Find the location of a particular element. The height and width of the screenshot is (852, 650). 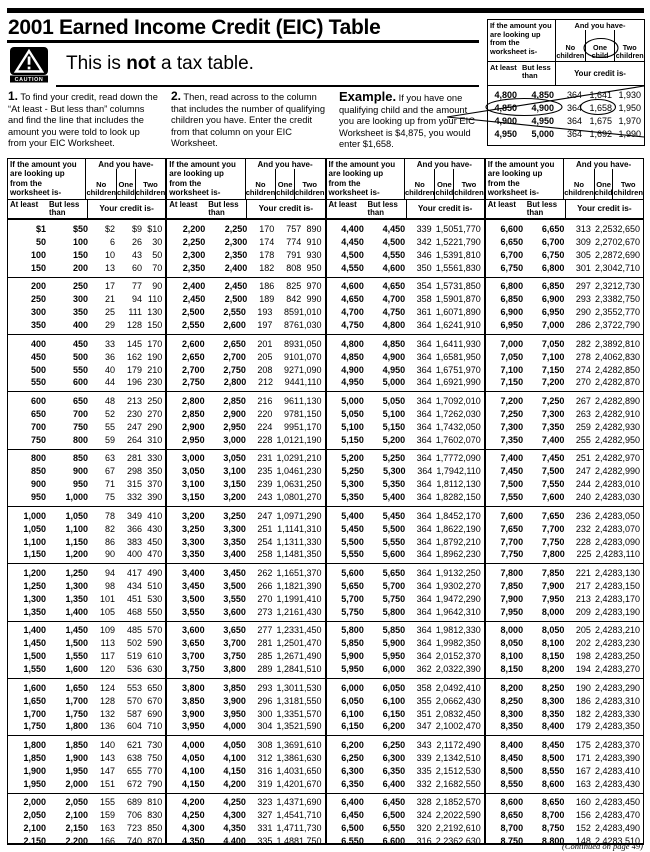

eic-cell: 6,600 is located at coordinates (394, 839).